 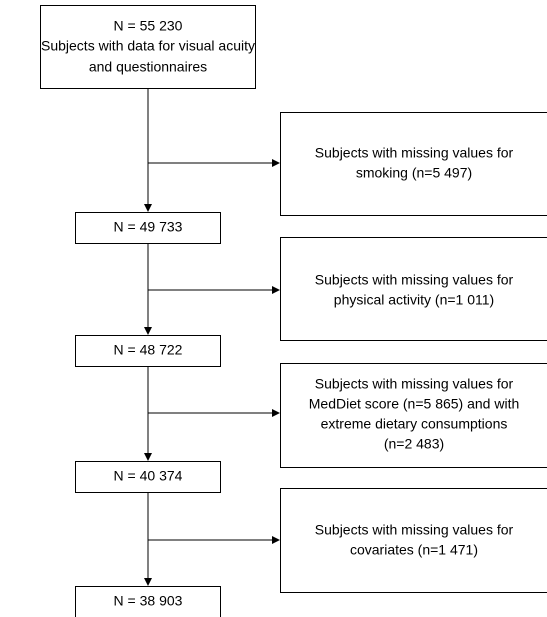 I want to click on exclusion-text: covariates (n=1 471), so click(x=414, y=550).